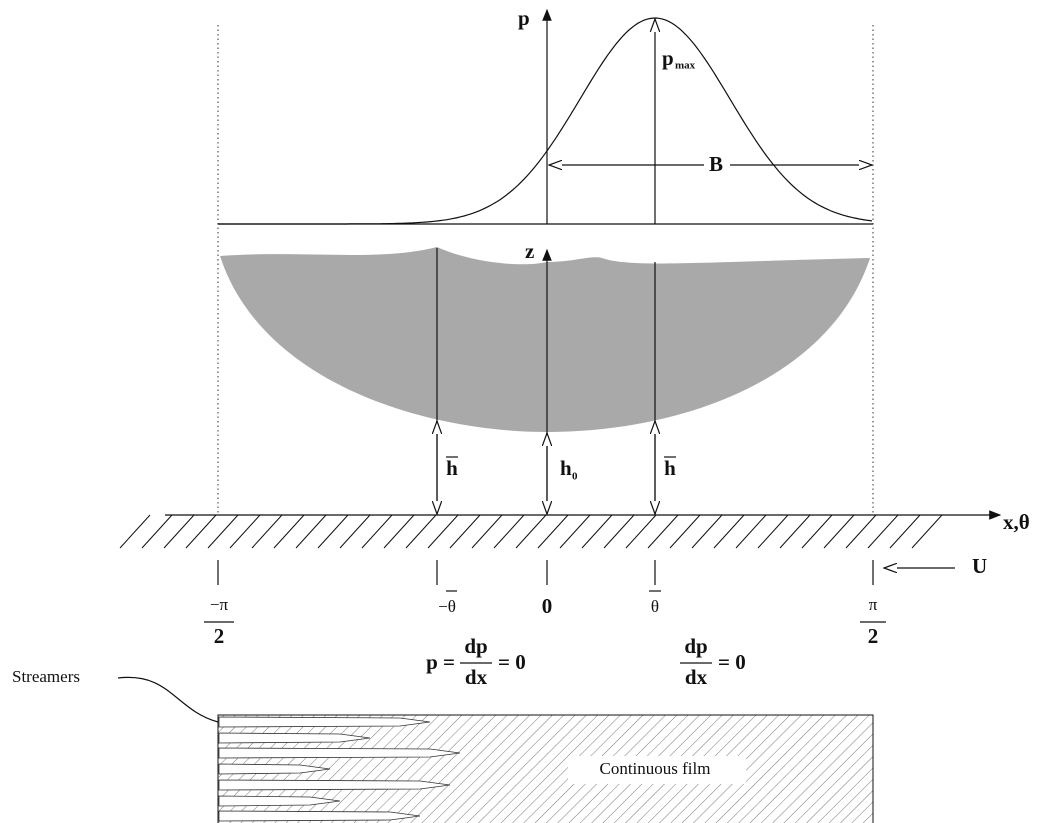 The image size is (1042, 823). I want to click on journal-shape, so click(545, 339).